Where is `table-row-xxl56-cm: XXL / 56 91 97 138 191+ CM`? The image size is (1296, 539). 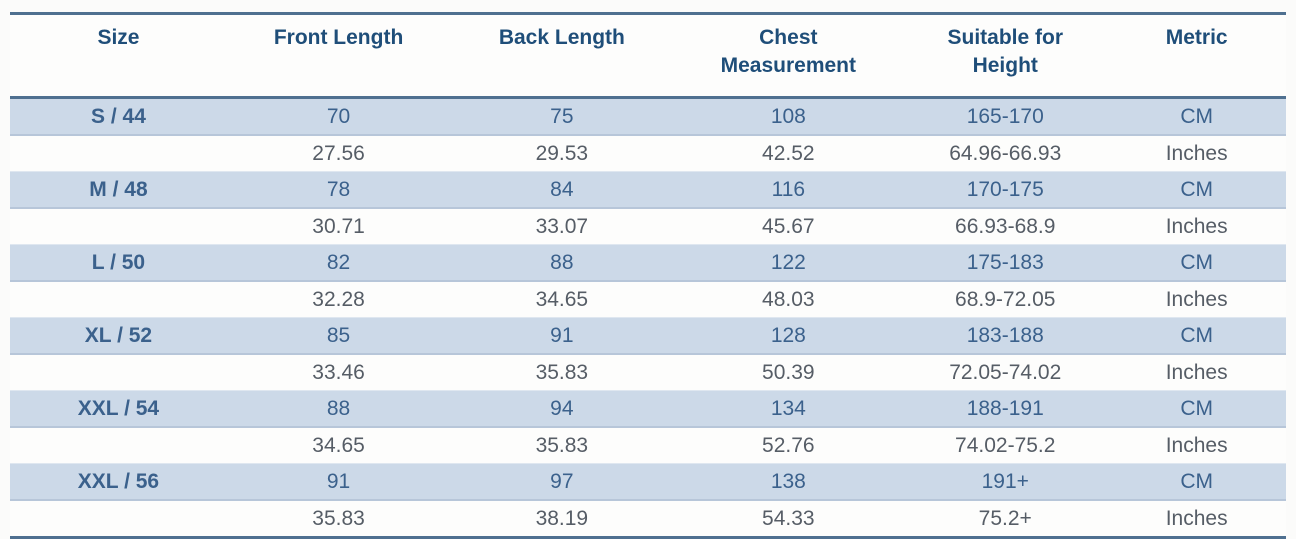
table-row-xxl56-cm: XXL / 56 91 97 138 191+ CM is located at coordinates (648, 482).